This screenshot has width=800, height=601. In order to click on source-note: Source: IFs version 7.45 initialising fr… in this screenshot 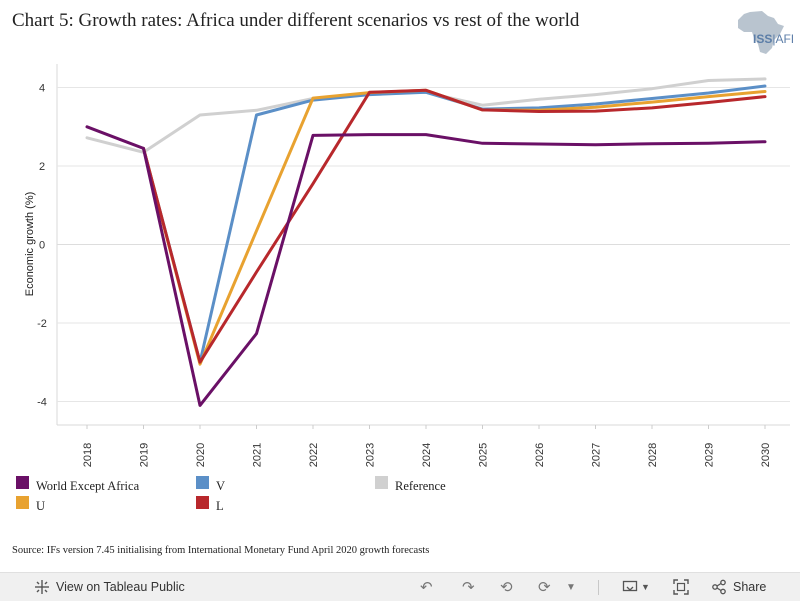, I will do `click(221, 550)`.